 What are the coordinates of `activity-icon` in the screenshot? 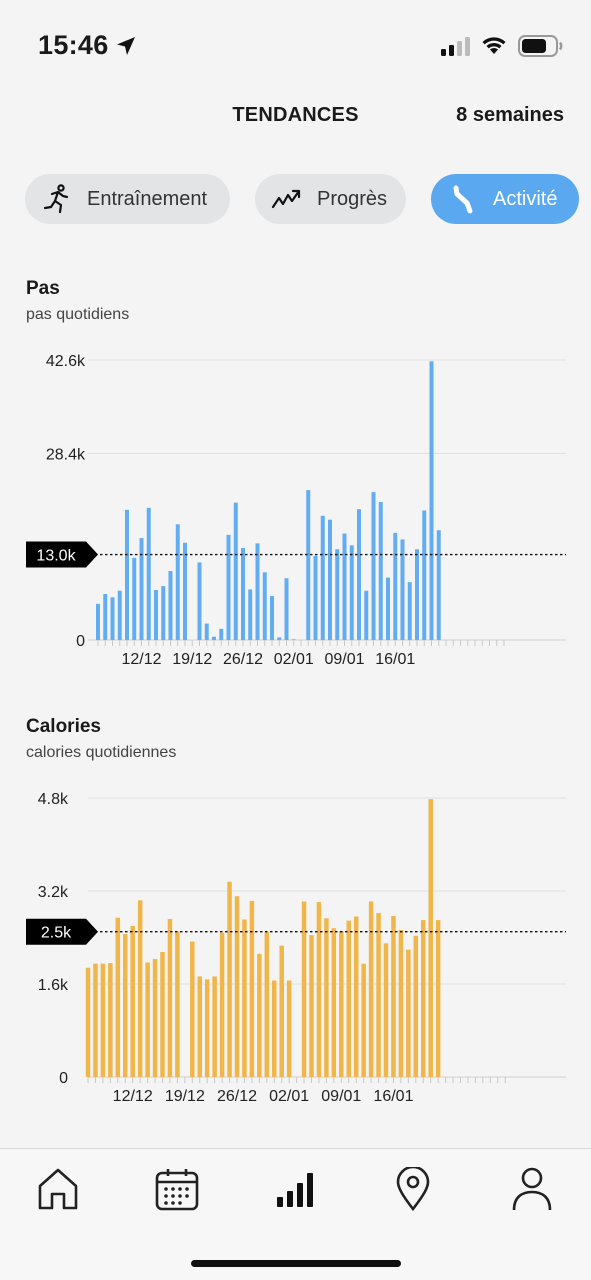 It's located at (463, 199).